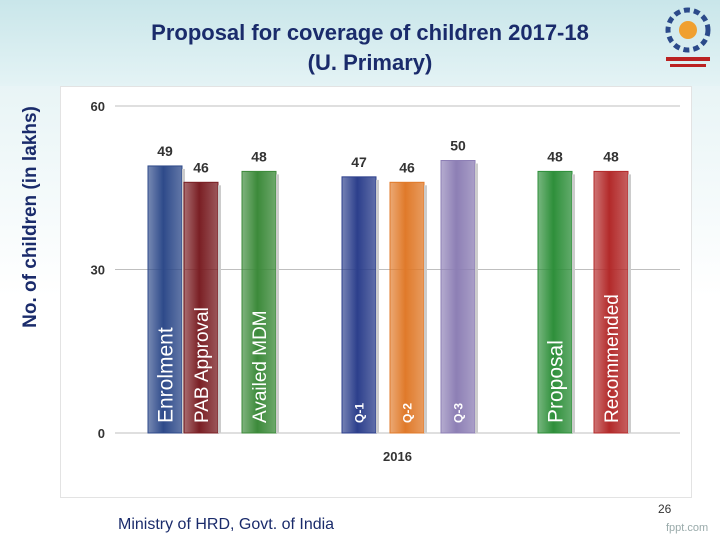  What do you see at coordinates (665, 509) in the screenshot?
I see `page-number: 26` at bounding box center [665, 509].